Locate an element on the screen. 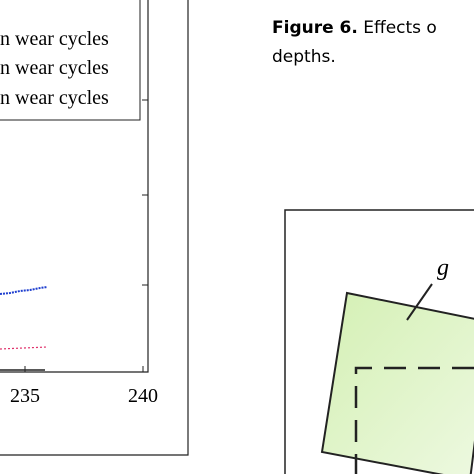  plate is located at coordinates (397, 382).